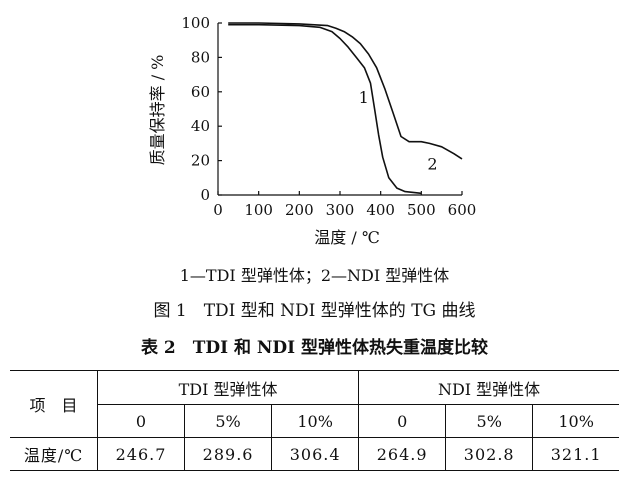 This screenshot has height=478, width=629. I want to click on y-ticks: 0 20 40 60 80 100, so click(201, 109).